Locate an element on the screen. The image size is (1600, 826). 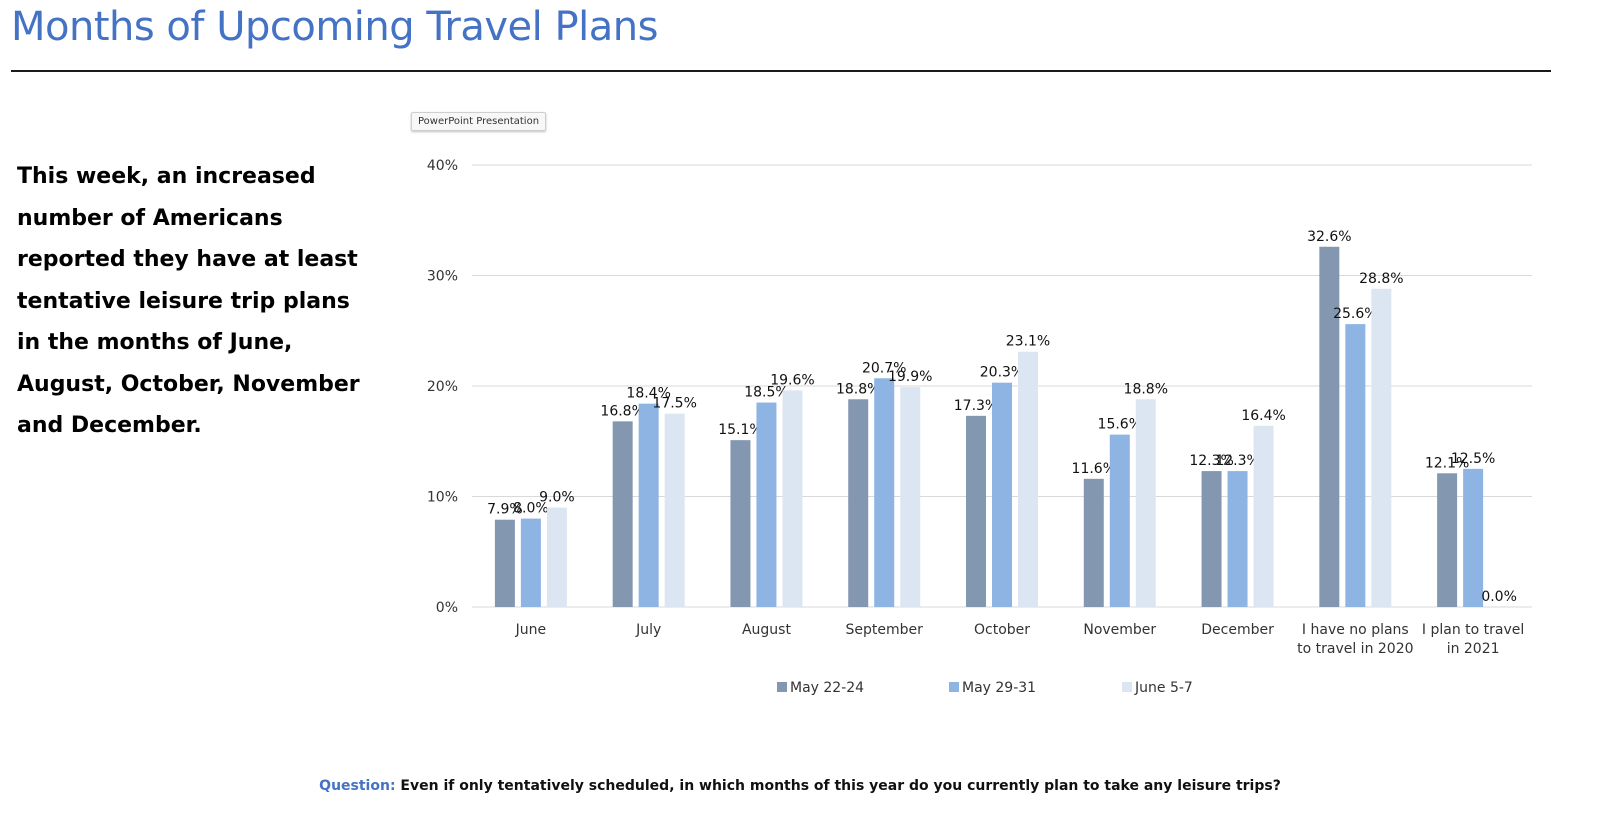
data-label: 19.9% is located at coordinates (910, 377).